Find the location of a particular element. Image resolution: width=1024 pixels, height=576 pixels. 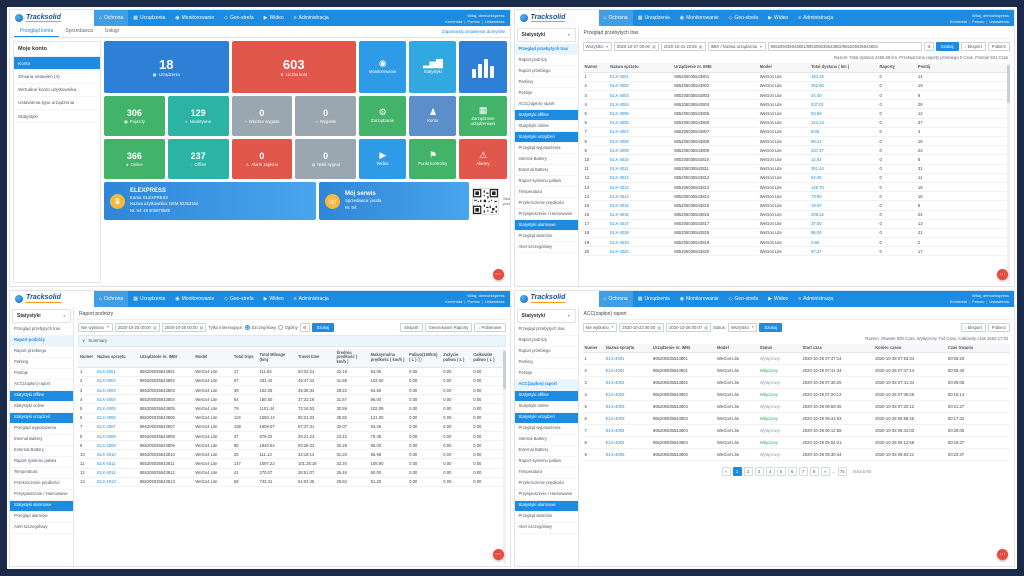

cell: ELX-4014 is located at coordinates (640, 196).